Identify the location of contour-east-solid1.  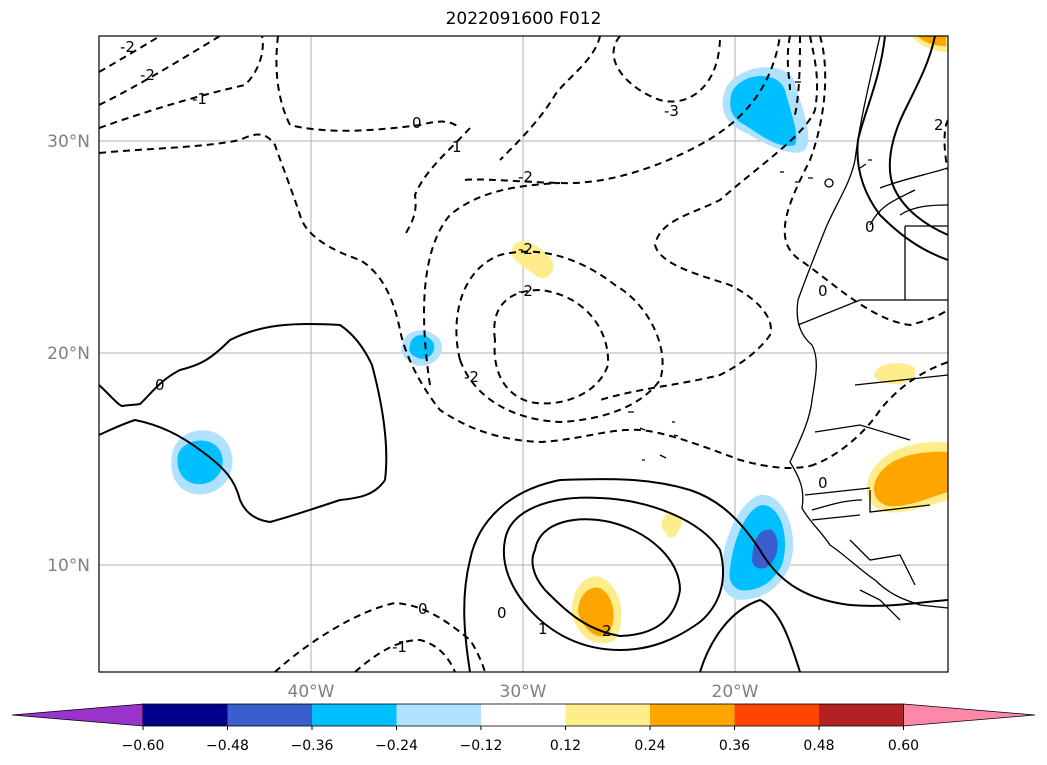
(902, 148).